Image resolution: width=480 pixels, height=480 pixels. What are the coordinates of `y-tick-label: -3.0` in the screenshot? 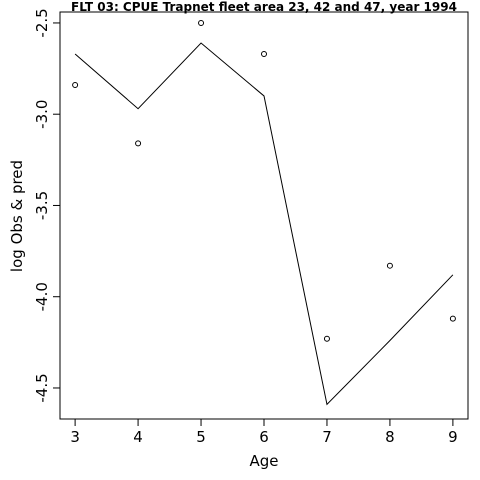 It's located at (42, 114).